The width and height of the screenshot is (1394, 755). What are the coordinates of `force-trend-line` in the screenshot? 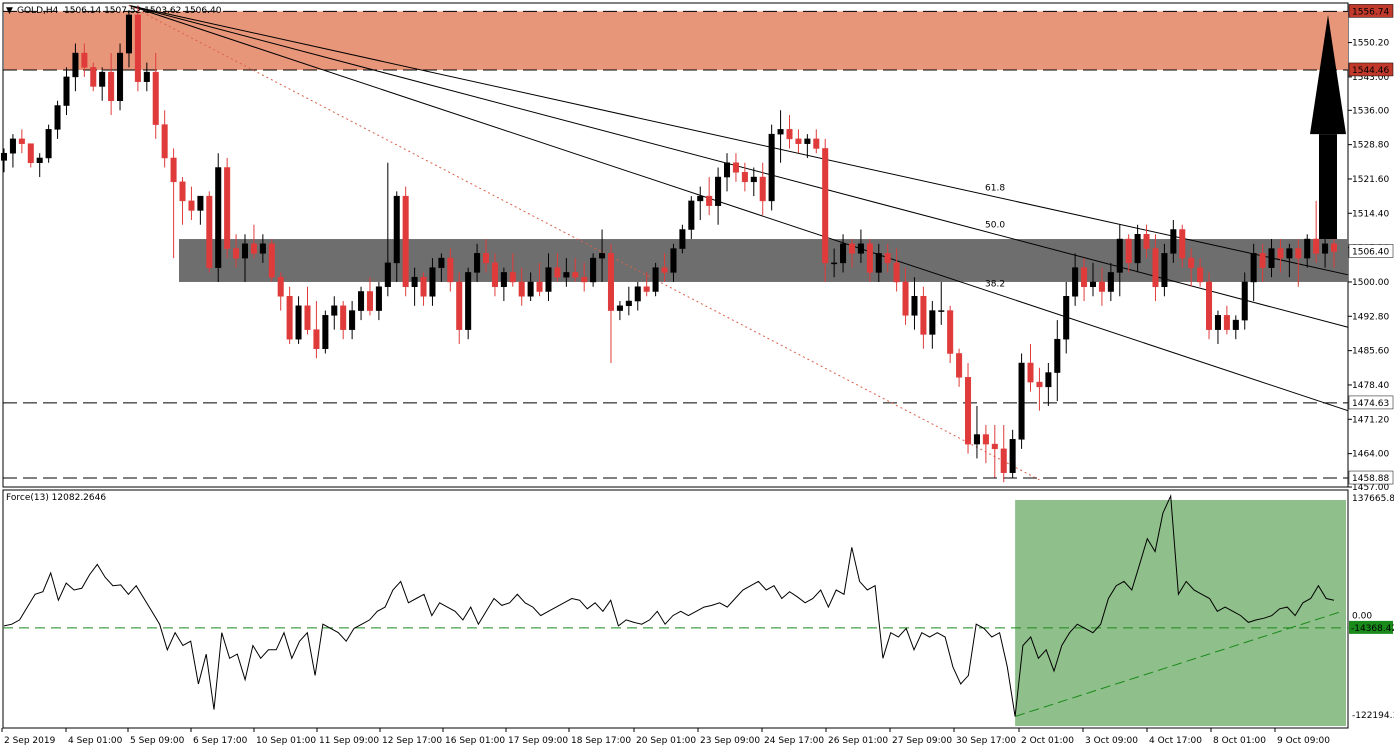 It's located at (1178, 663).